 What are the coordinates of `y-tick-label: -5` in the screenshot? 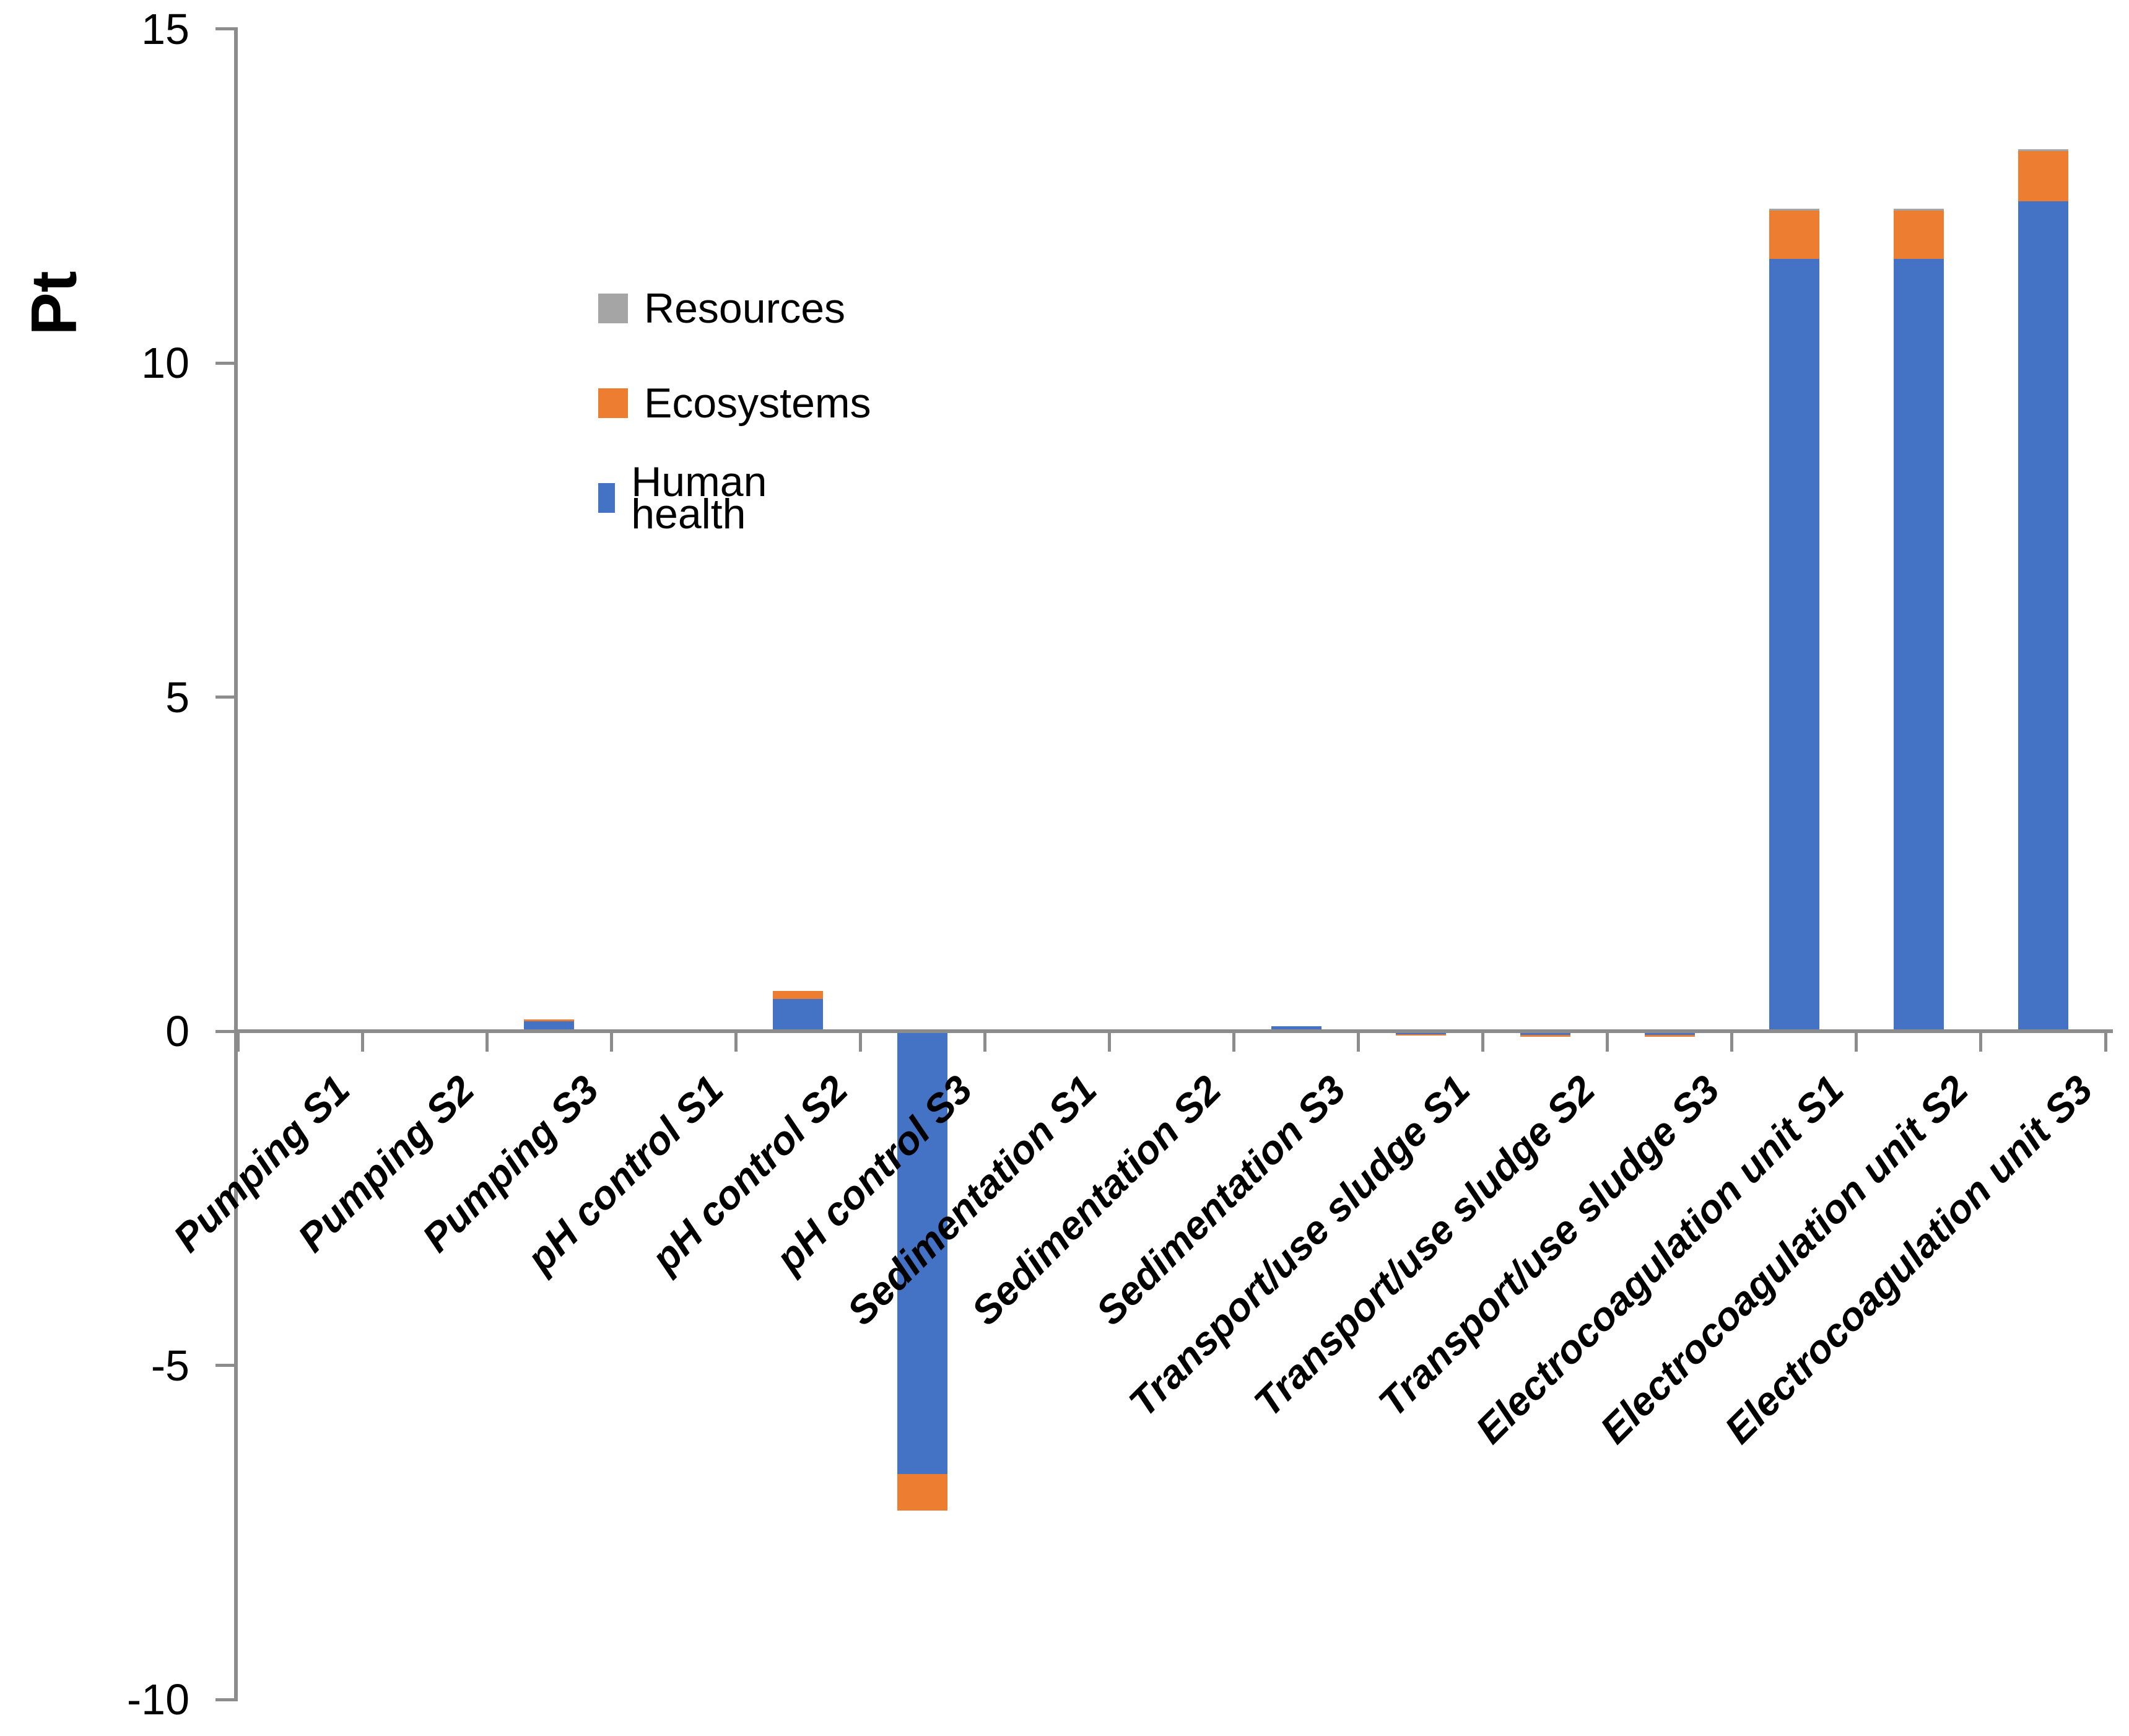 It's located at (169, 1365).